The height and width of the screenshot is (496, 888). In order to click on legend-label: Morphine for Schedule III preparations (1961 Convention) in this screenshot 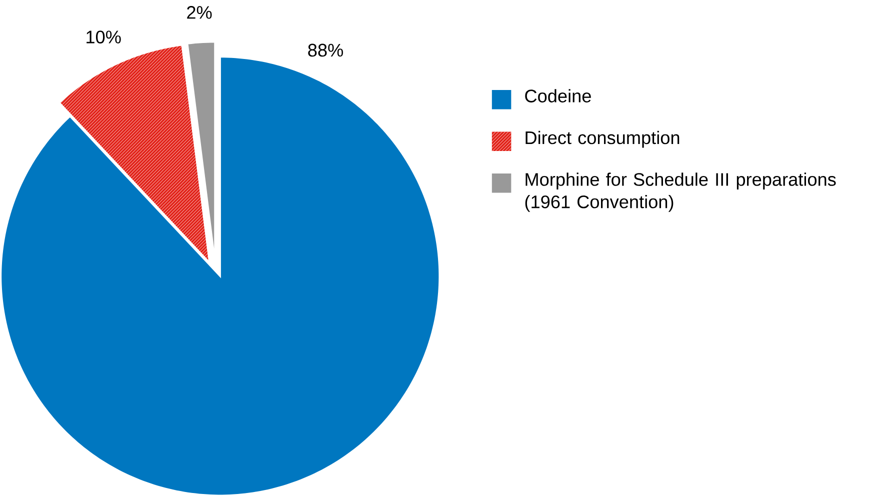, I will do `click(680, 192)`.